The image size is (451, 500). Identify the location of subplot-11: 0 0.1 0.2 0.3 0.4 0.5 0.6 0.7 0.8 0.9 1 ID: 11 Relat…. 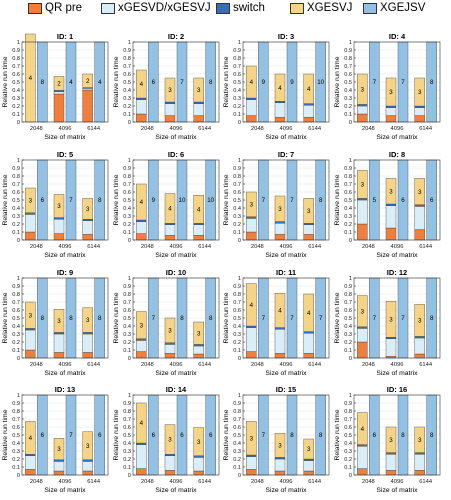
(276, 322).